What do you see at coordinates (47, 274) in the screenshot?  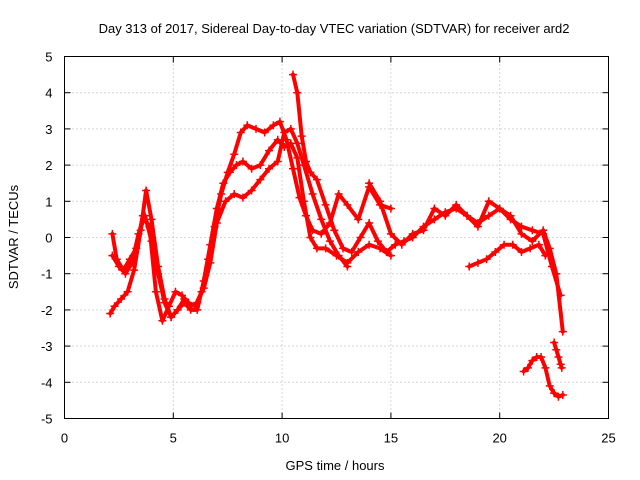 I see `y-tick-label: -1` at bounding box center [47, 274].